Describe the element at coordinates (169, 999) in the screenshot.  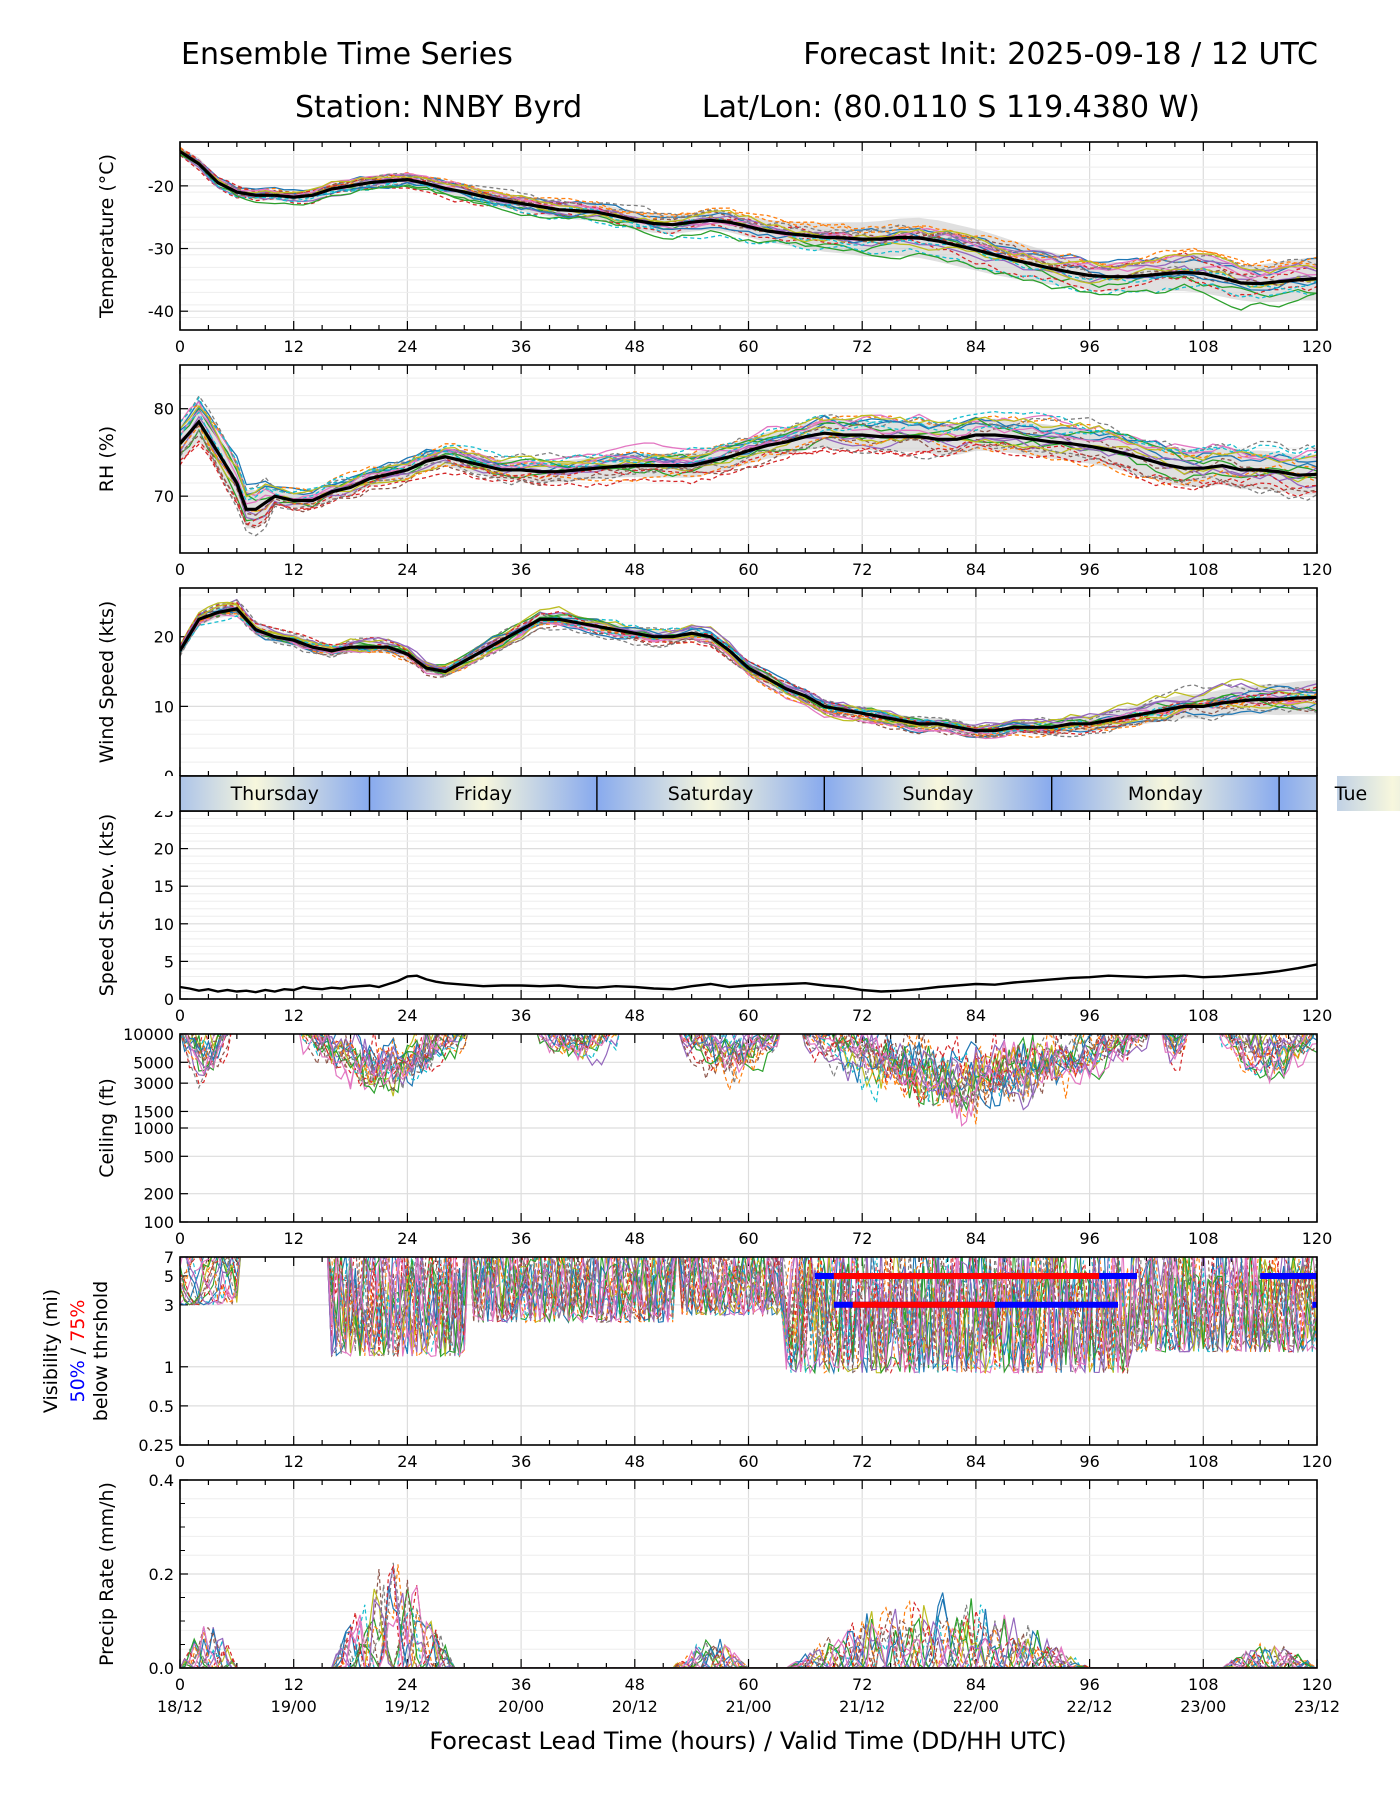
I see `ytick-label-speed_sd: 0` at that location.